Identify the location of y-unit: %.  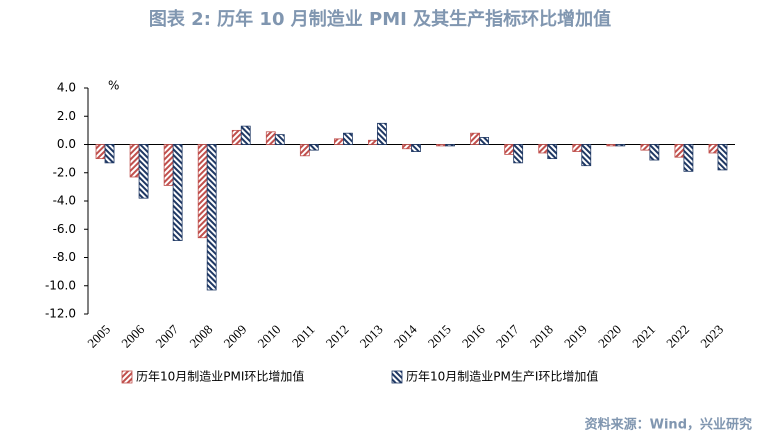
(113, 86).